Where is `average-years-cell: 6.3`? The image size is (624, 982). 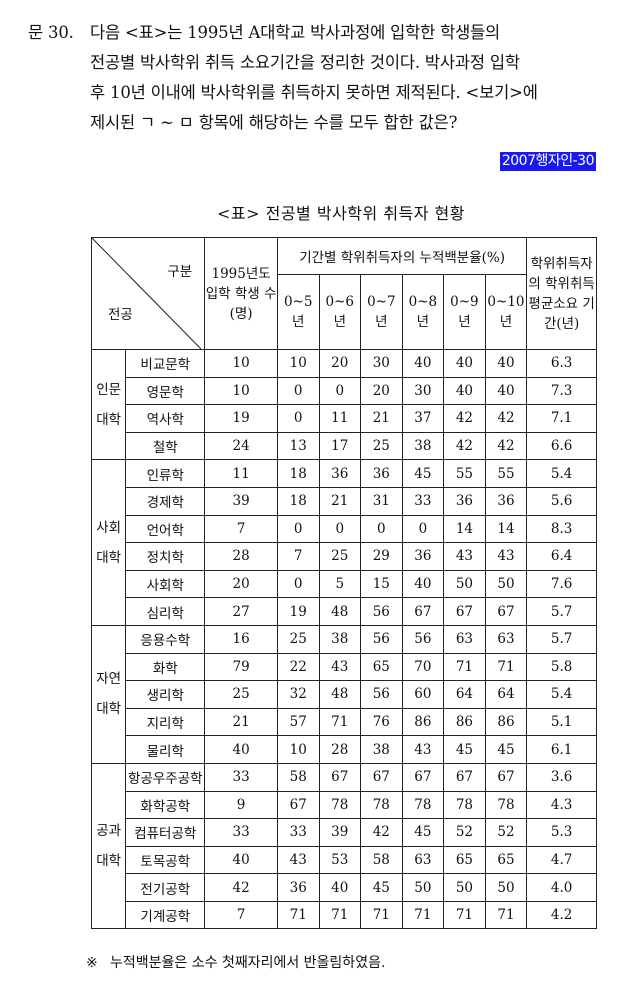
average-years-cell: 6.3 is located at coordinates (561, 363).